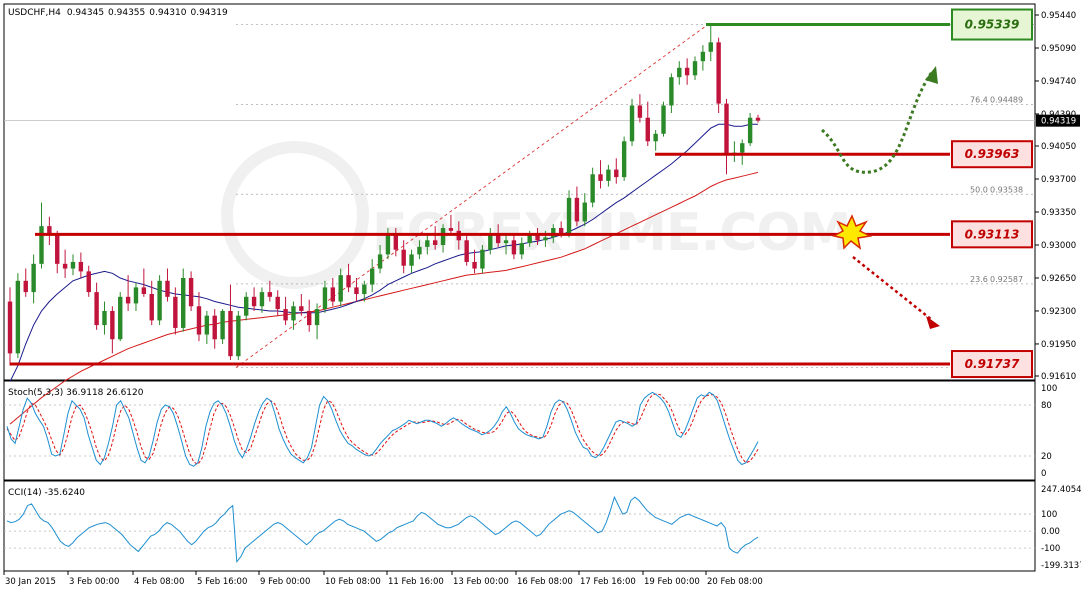 This screenshot has height=595, width=1081. What do you see at coordinates (892, 288) in the screenshot?
I see `bearish-forecast-arrow` at bounding box center [892, 288].